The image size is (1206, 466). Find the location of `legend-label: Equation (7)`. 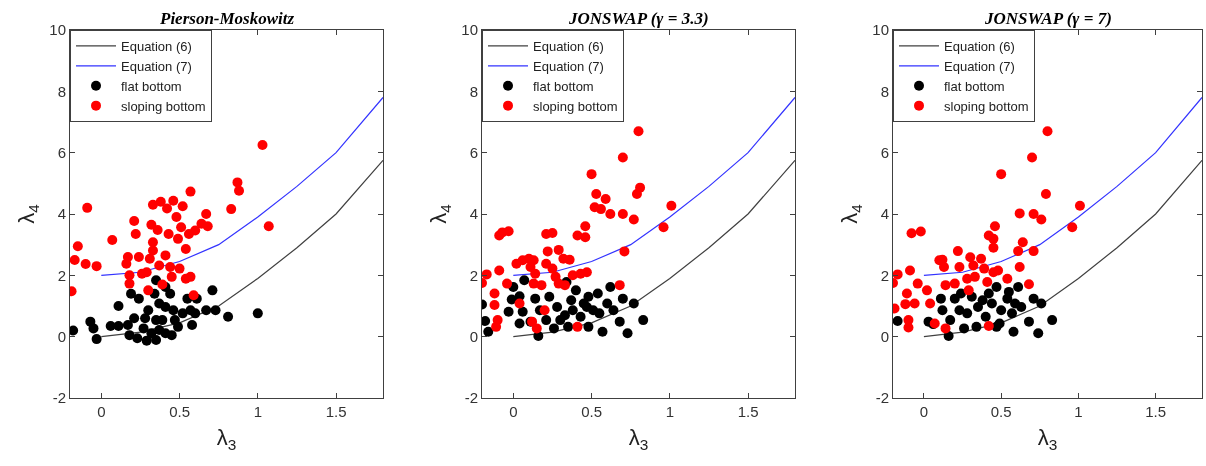

legend-label: Equation (7) is located at coordinates (156, 66).